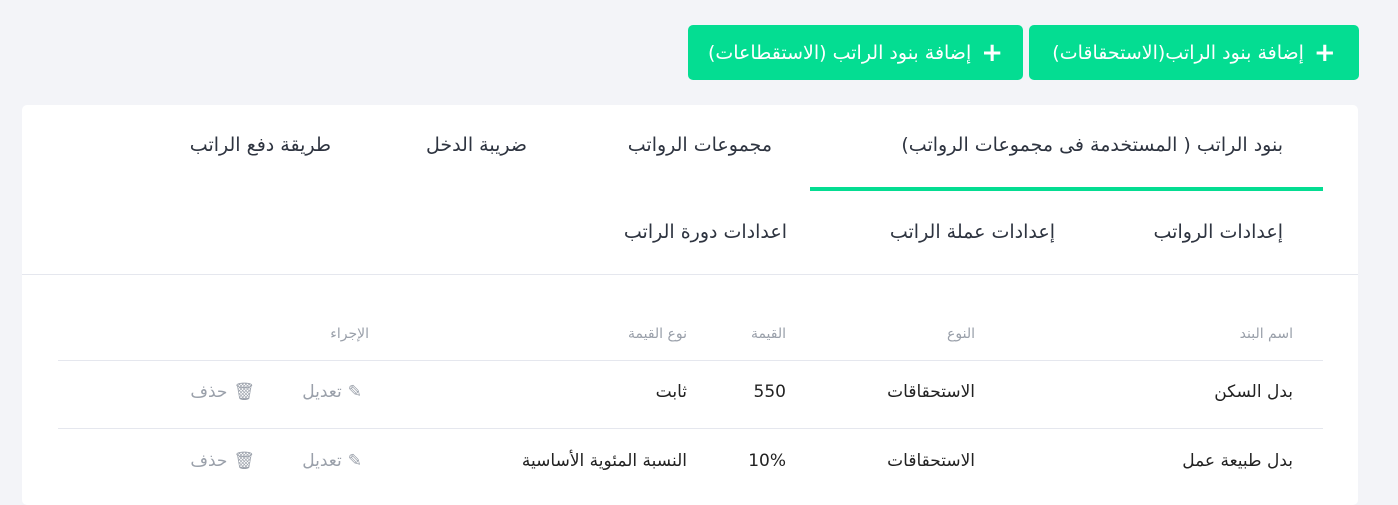 This screenshot has width=1398, height=505. I want to click on tab-payment-method: طريقة دفع الراتب, so click(260, 145).